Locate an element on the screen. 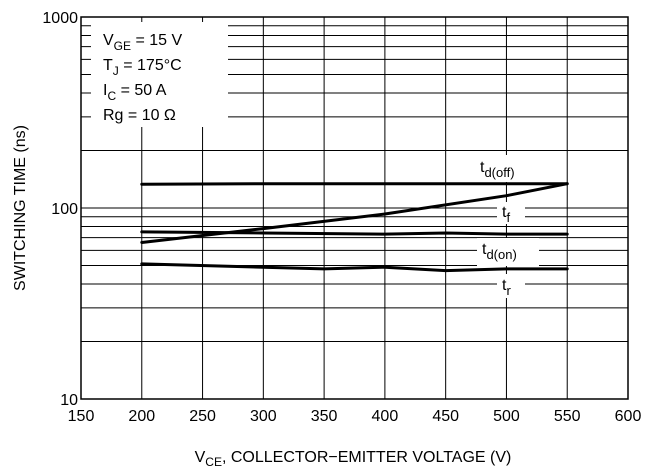 The image size is (647, 470). series-line-t-doff is located at coordinates (354, 184).